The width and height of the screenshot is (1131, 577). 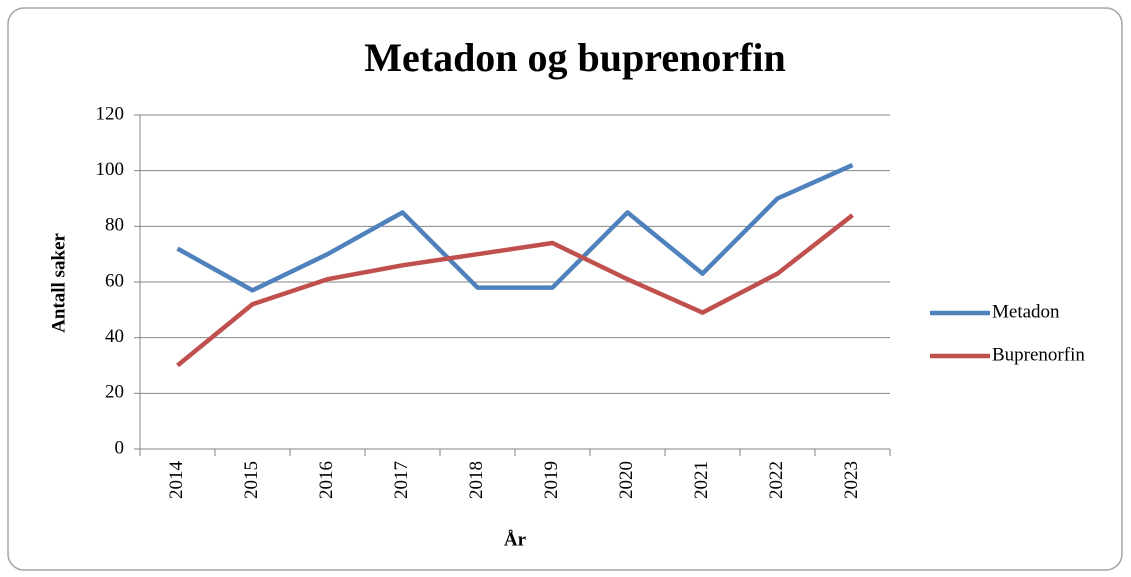 I want to click on x-axis-label: År, so click(x=515, y=539).